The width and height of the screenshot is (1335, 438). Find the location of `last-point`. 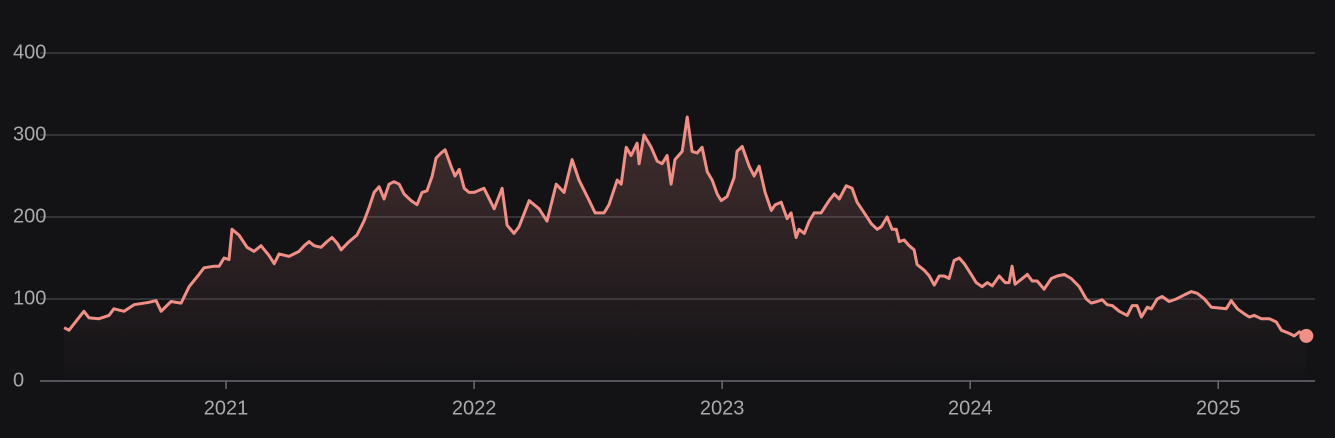

last-point is located at coordinates (1306, 335).